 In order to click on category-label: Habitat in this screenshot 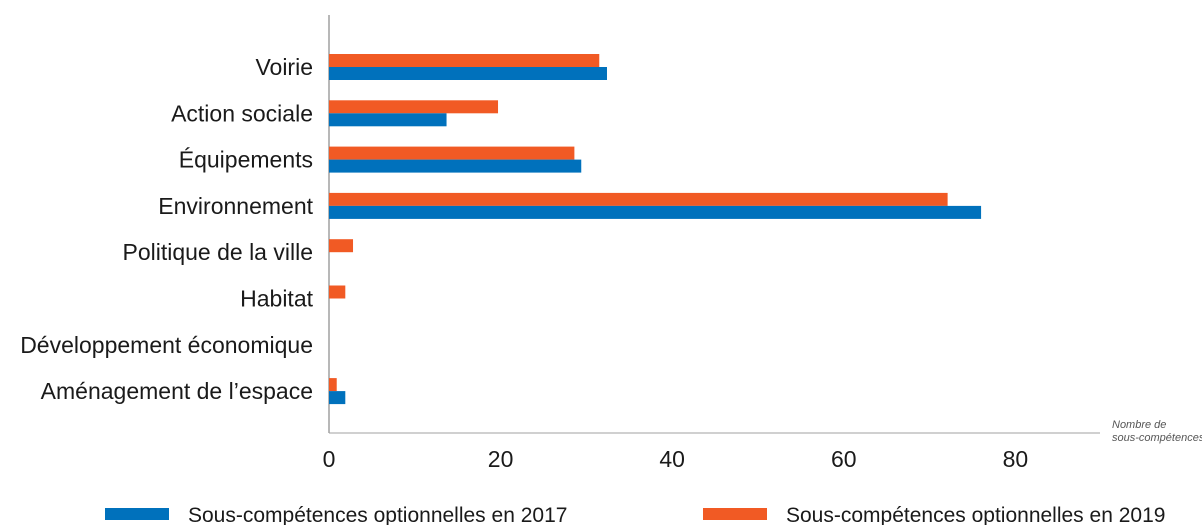, I will do `click(276, 299)`.